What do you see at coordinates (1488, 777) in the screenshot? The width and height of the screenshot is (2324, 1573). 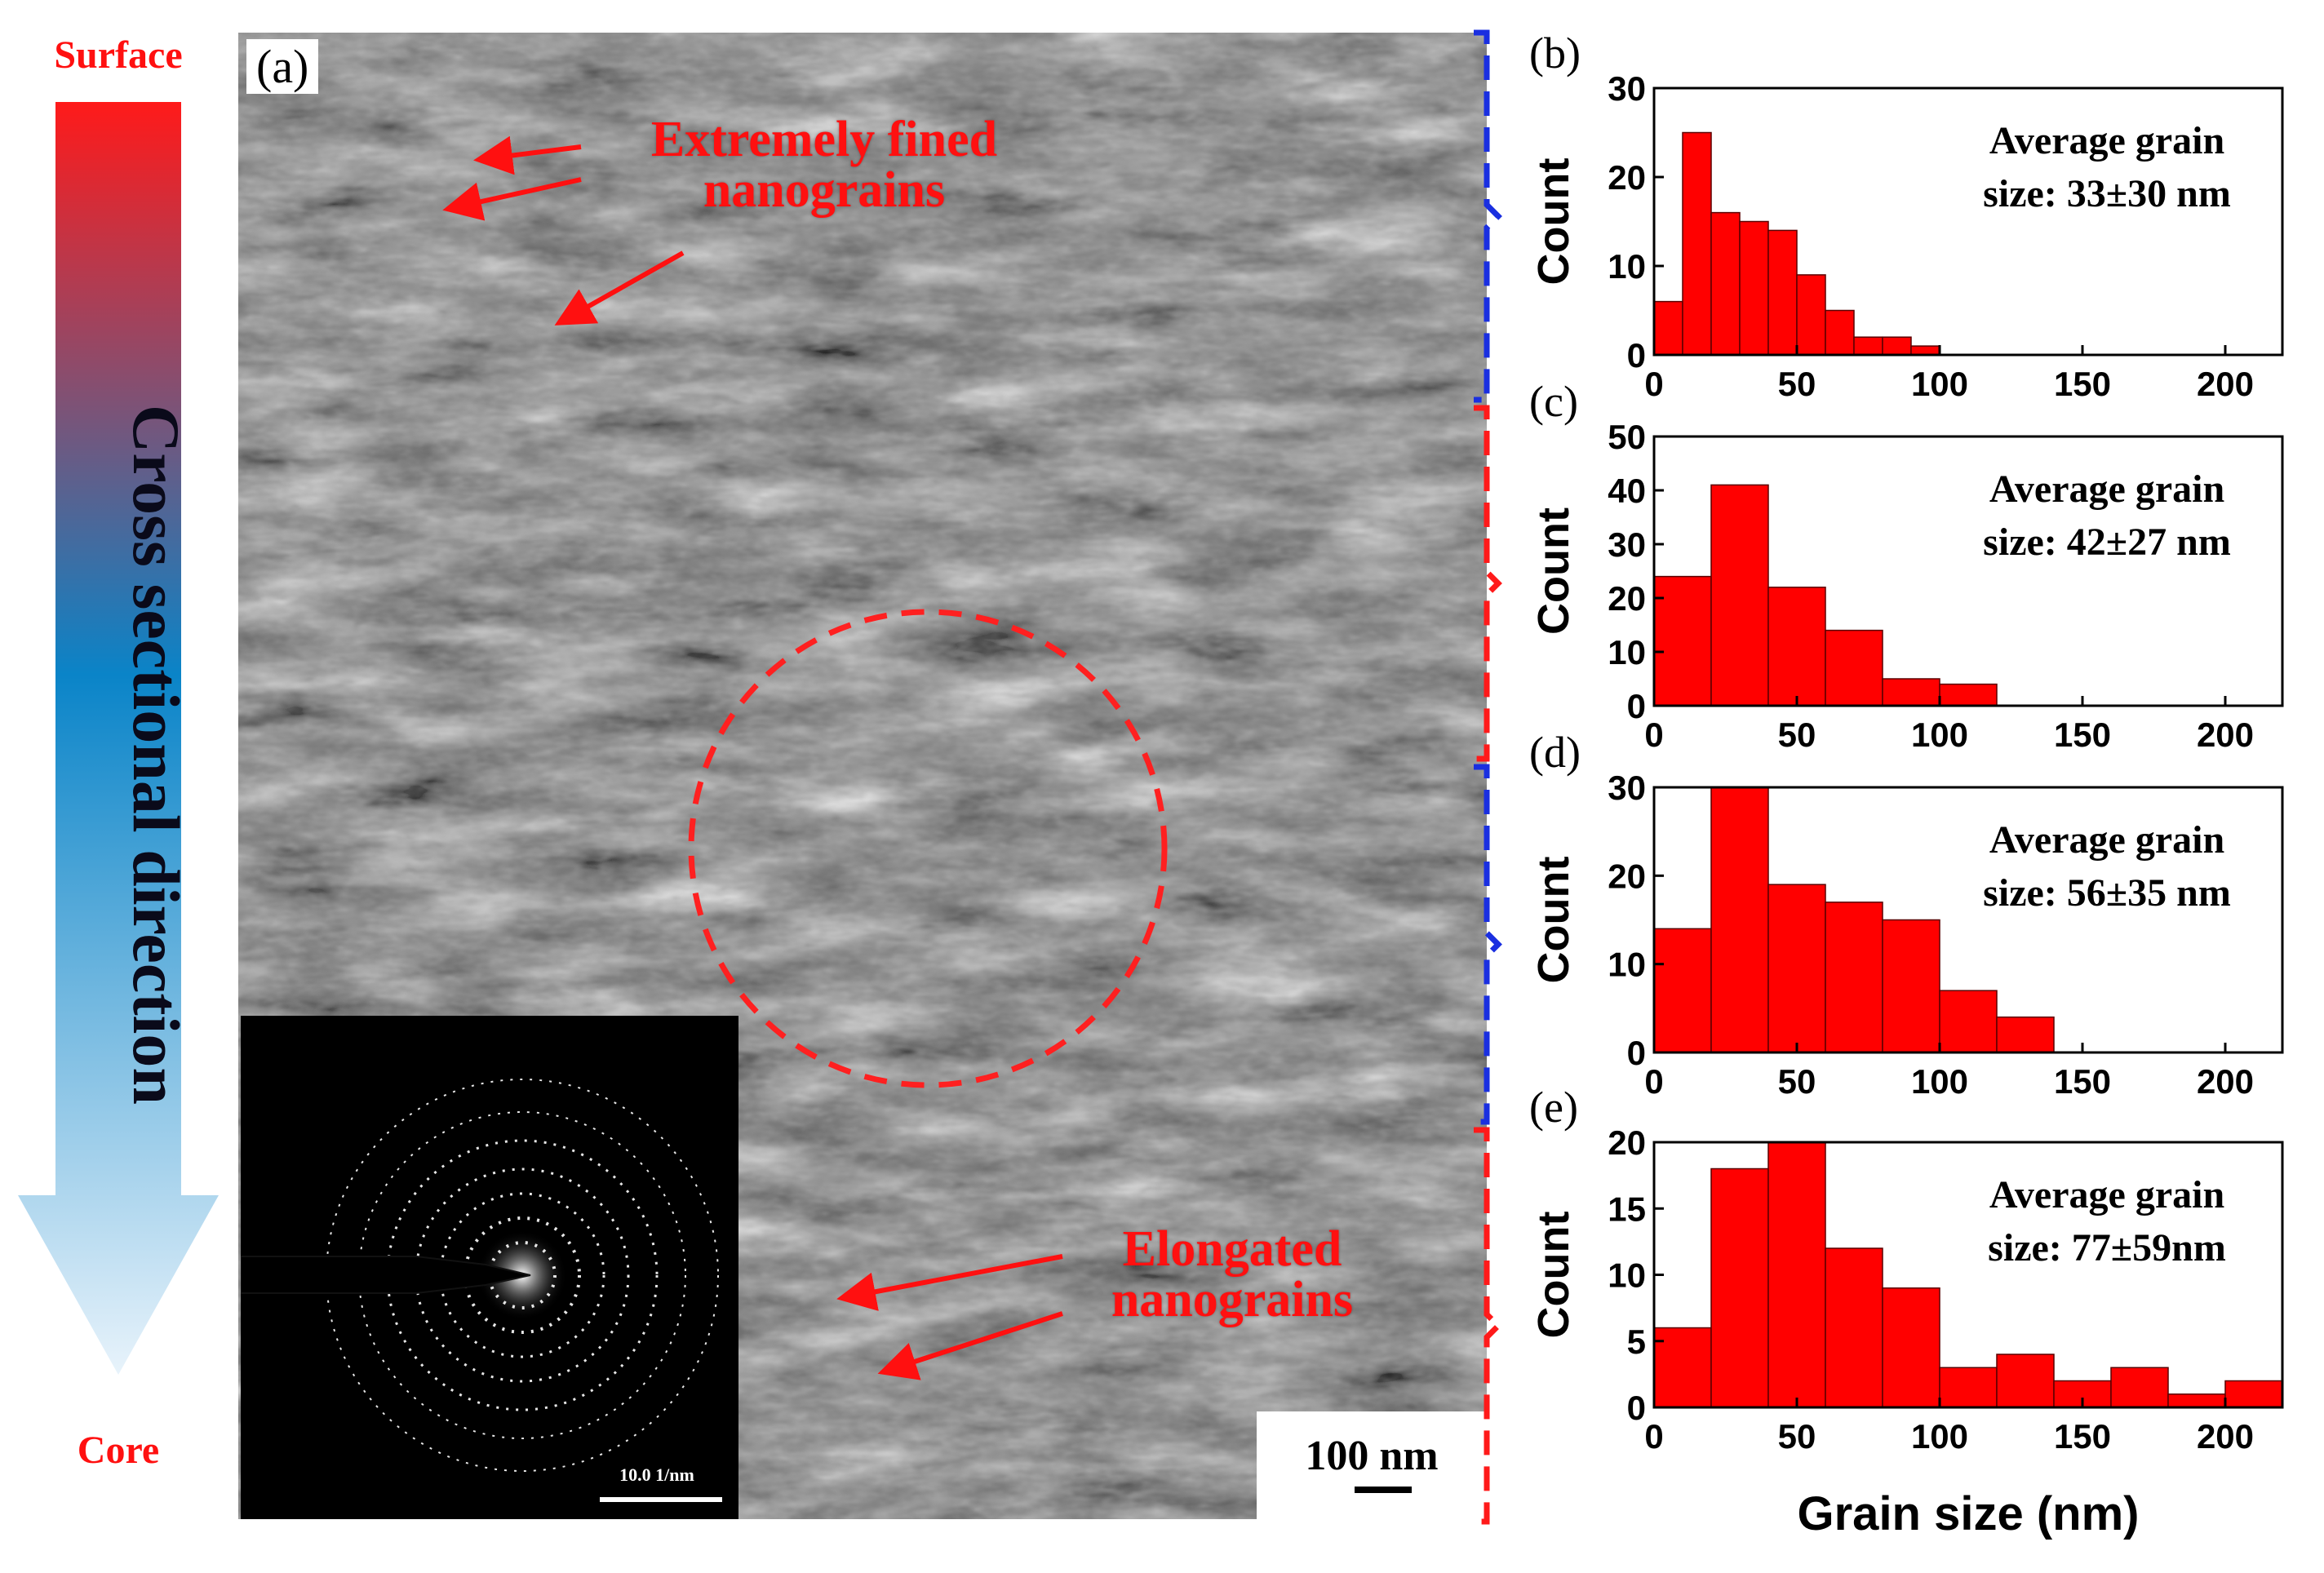 I see `depth-brackets` at bounding box center [1488, 777].